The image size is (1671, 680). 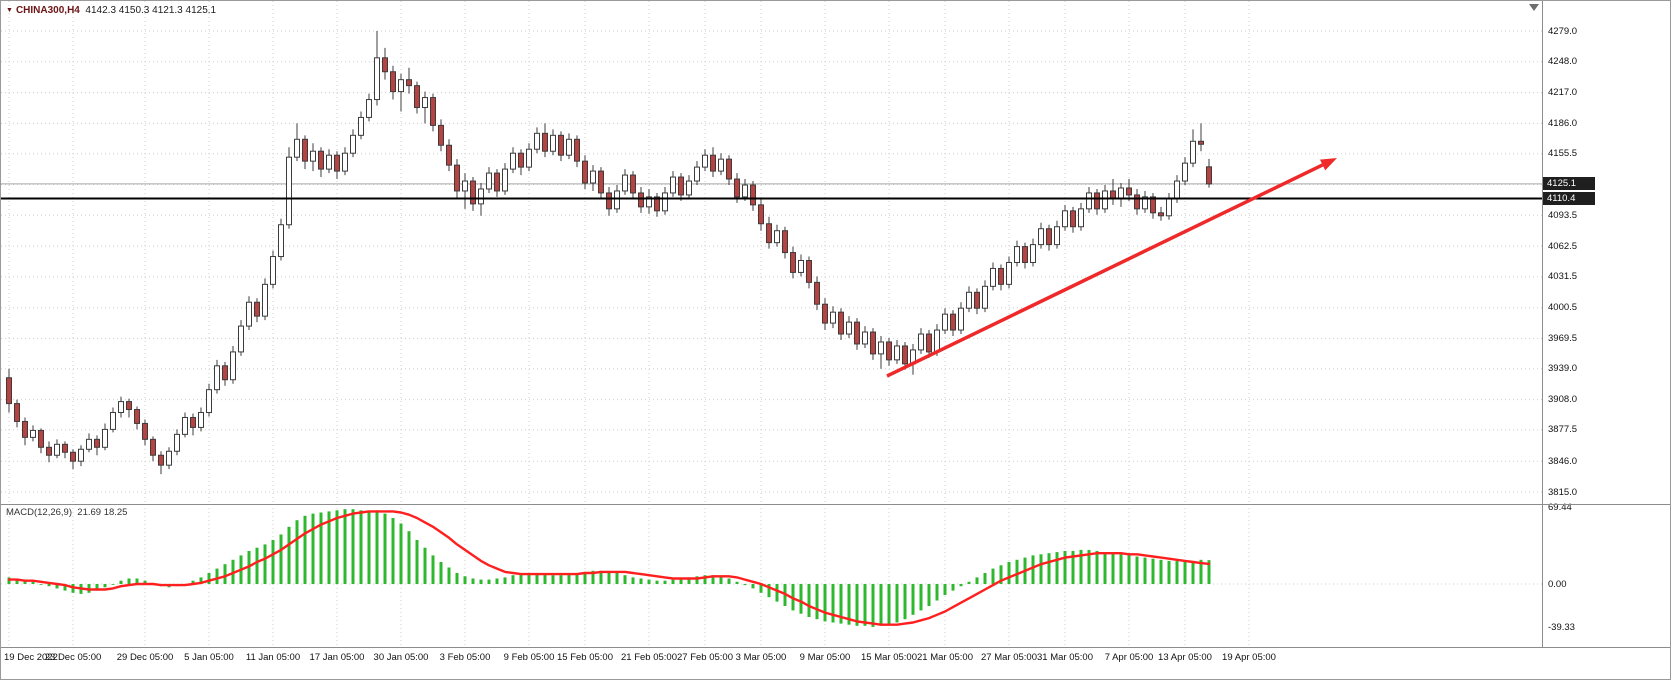 I want to click on chart-shift-marker, so click(x=1534, y=7).